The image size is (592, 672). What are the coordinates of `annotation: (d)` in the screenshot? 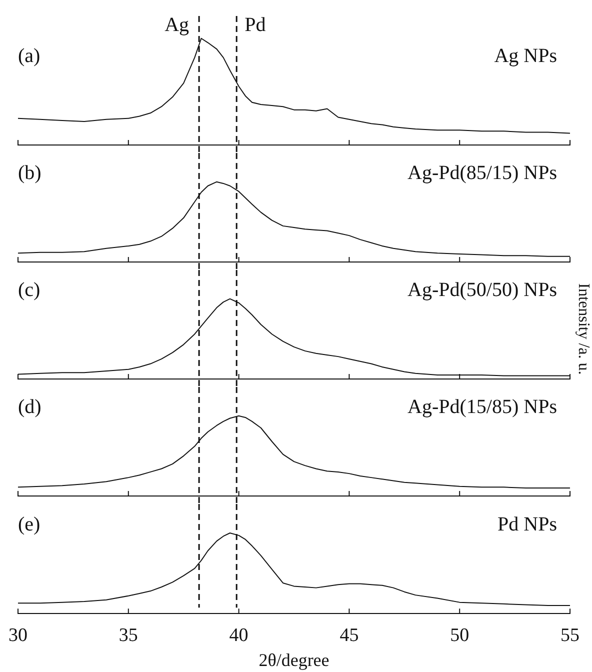 It's located at (30, 407).